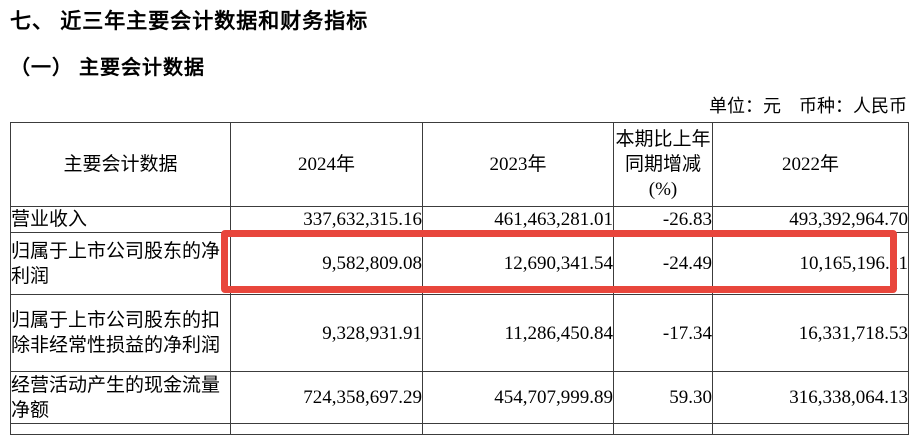  I want to click on metric-label: 归属于上市公司股东的净利润, so click(120, 264).